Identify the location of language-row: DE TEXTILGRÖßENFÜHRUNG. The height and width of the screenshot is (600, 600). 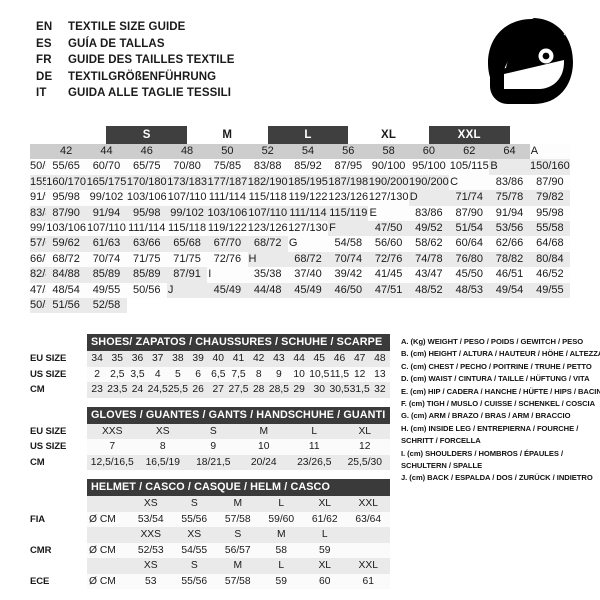
(186, 79).